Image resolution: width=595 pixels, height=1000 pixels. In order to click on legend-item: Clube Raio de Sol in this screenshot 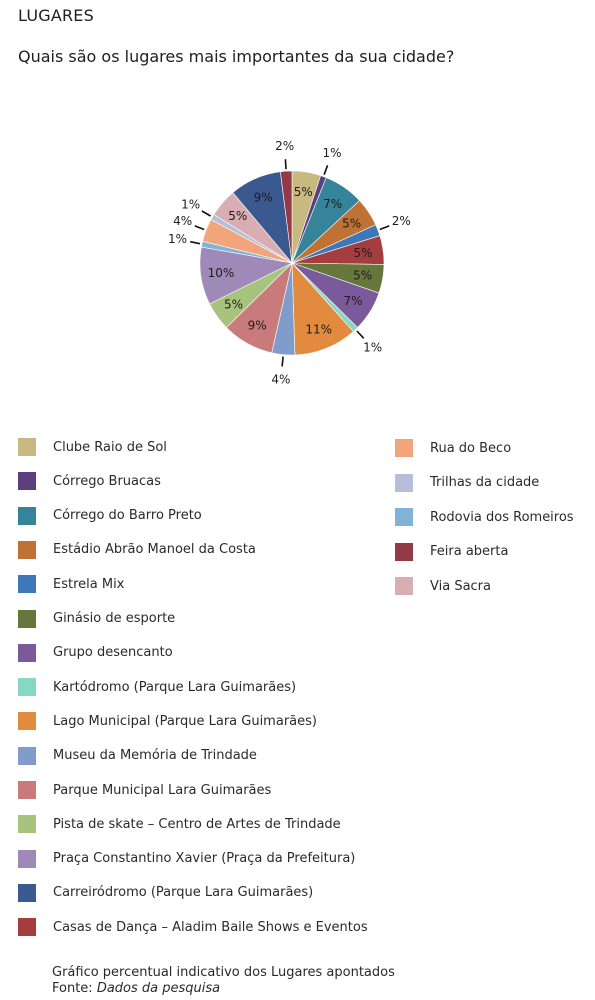, I will do `click(92, 447)`.